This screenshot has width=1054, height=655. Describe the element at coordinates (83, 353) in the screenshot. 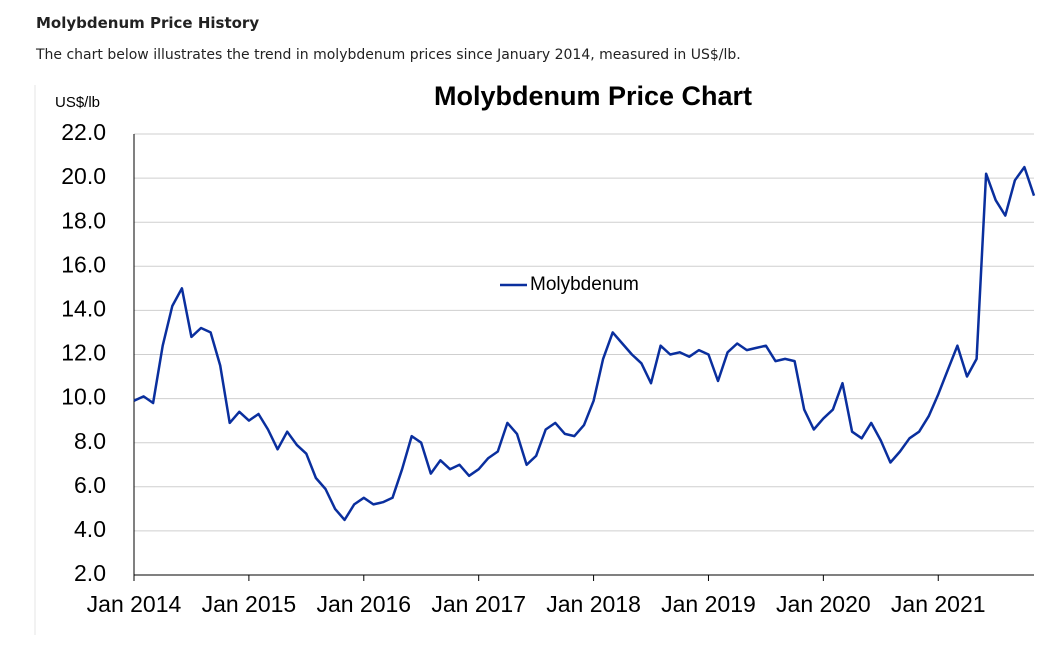

I see `y-tick-label: 12.0` at that location.